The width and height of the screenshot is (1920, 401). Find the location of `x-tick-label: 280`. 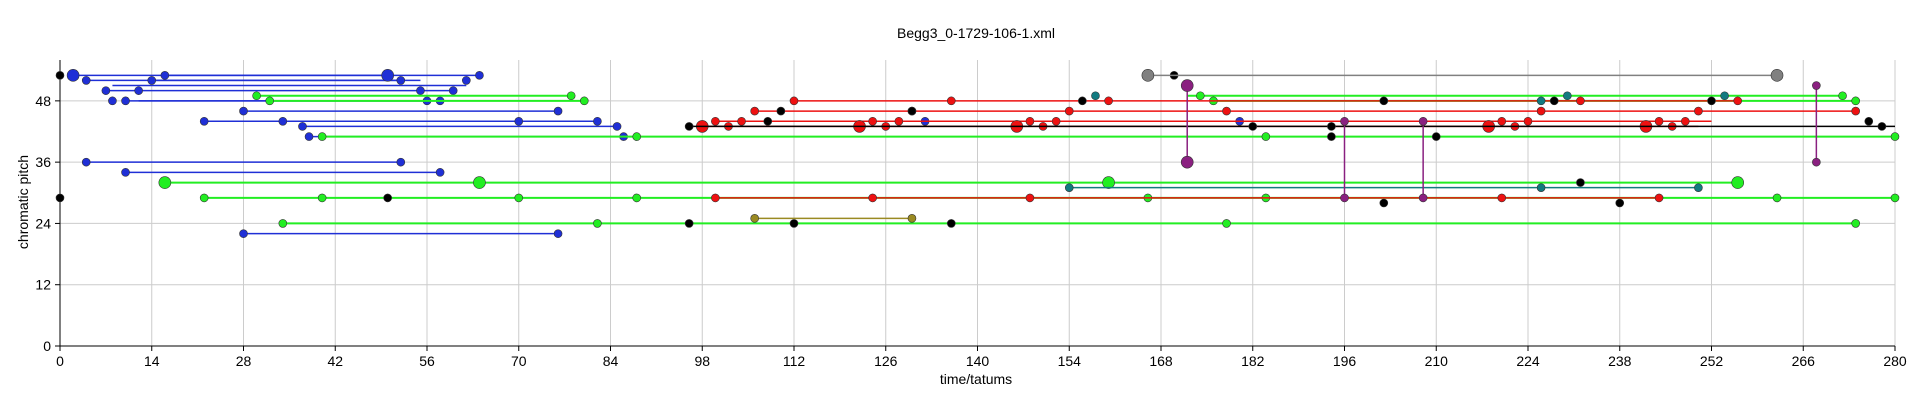

x-tick-label: 280 is located at coordinates (1895, 361).